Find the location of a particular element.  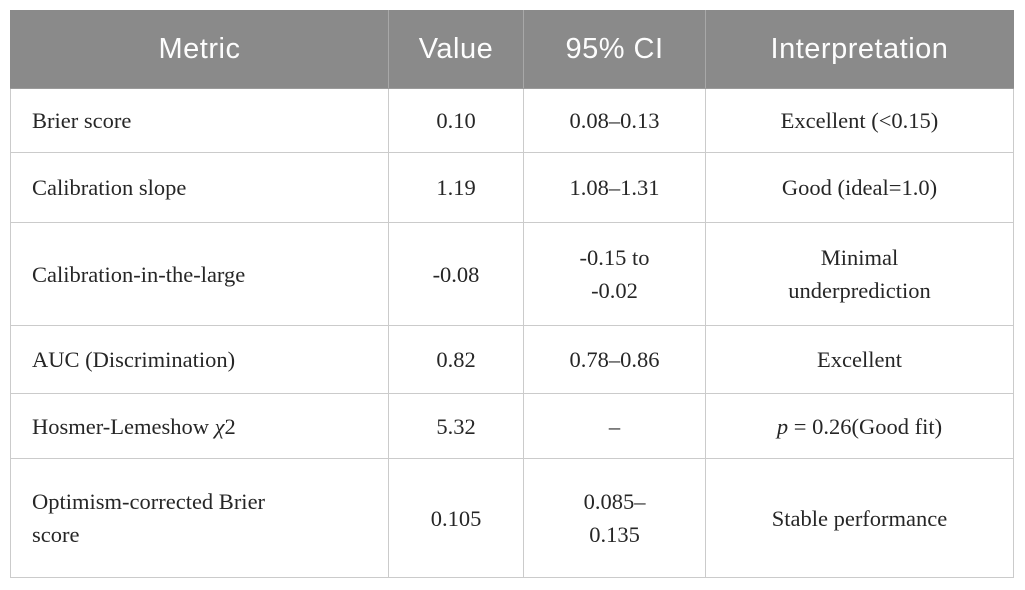

column-header-value: Value is located at coordinates (456, 49).